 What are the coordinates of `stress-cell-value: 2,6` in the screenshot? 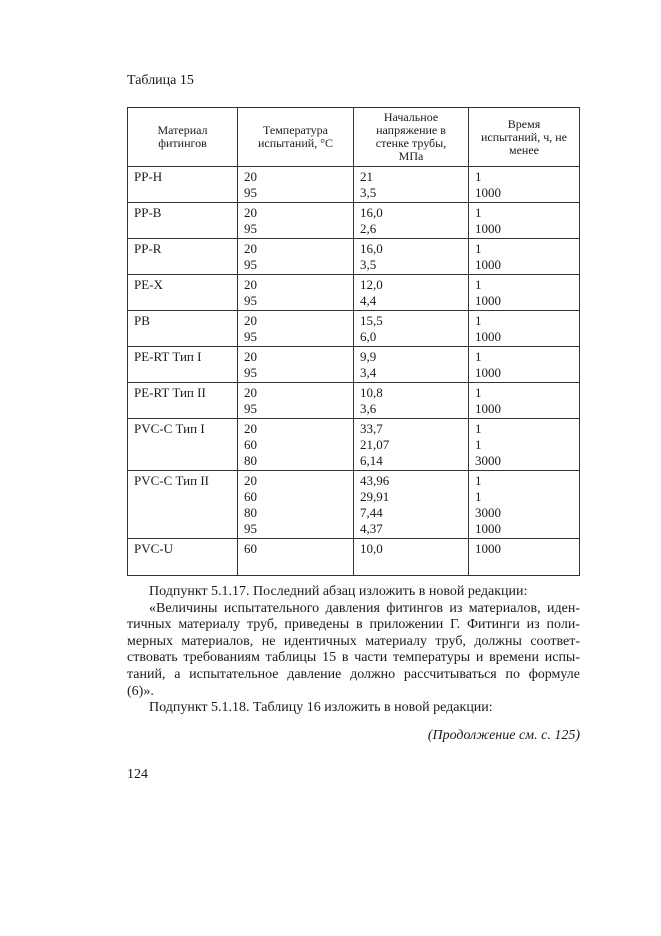 It's located at (368, 228).